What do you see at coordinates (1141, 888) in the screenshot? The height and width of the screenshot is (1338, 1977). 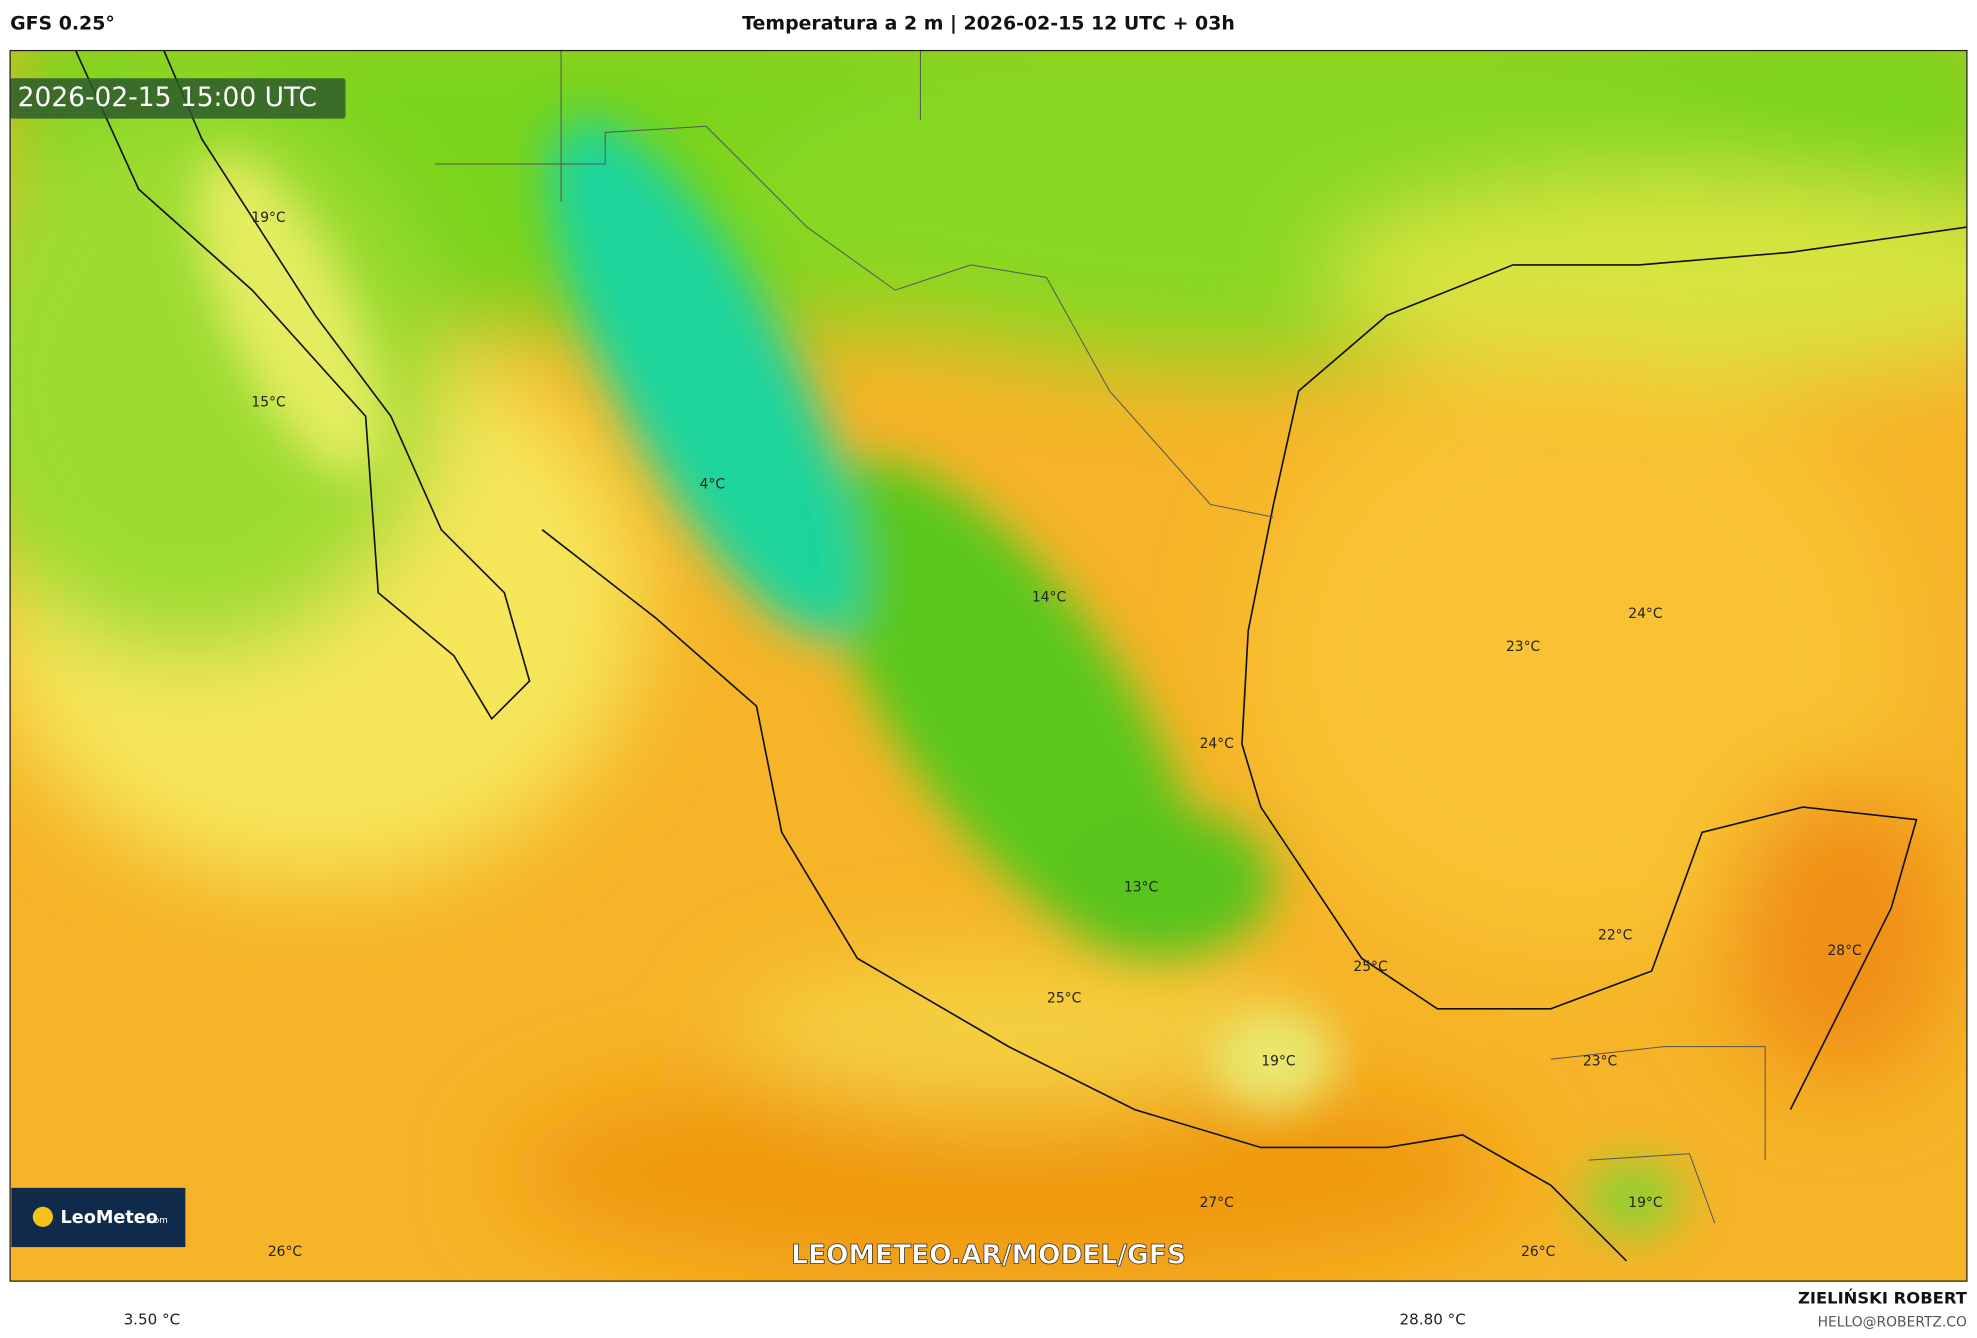 I see `temperature-label: 13°C` at bounding box center [1141, 888].